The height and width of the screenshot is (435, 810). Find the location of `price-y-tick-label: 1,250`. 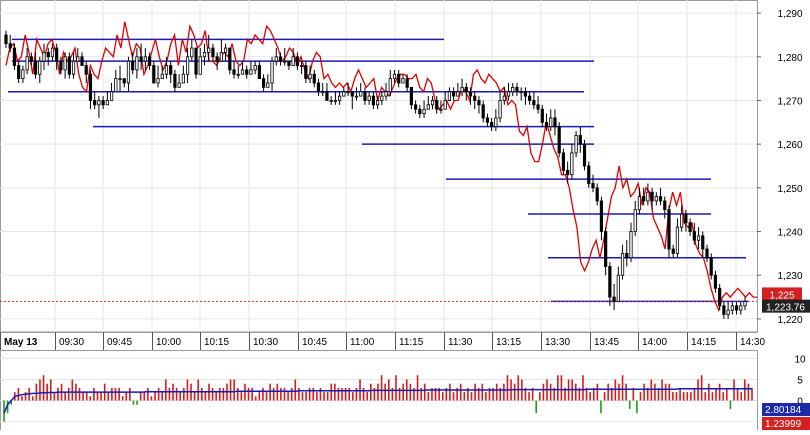

price-y-tick-label: 1,250 is located at coordinates (789, 189).